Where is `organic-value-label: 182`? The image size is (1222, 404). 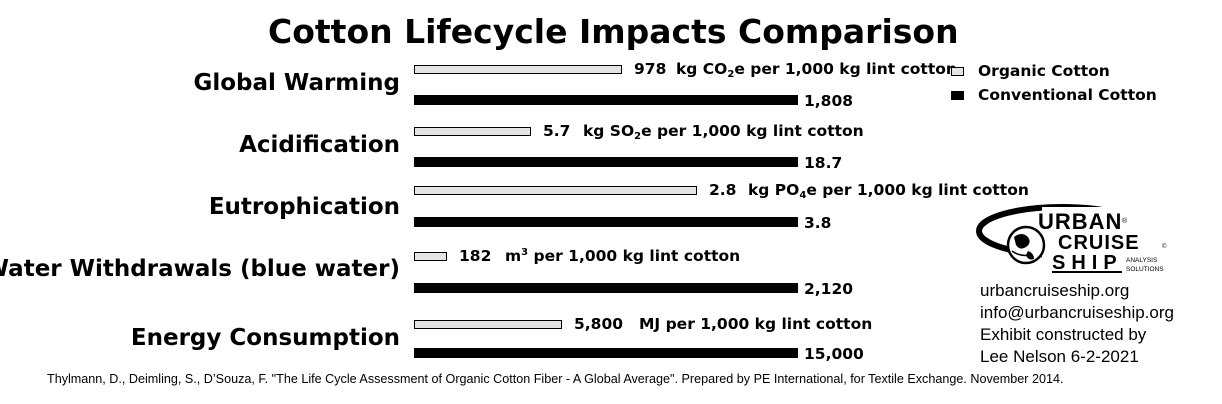 organic-value-label: 182 is located at coordinates (475, 256).